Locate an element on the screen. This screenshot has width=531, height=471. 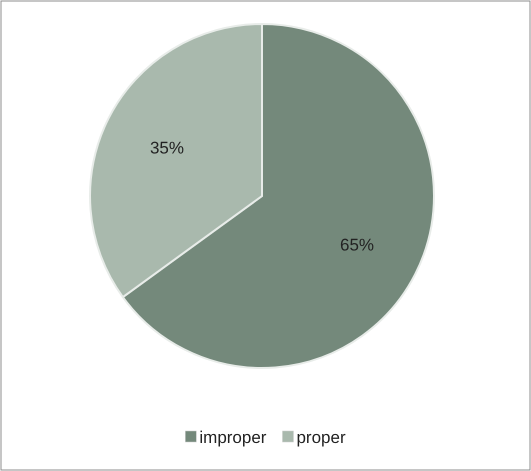
legend-label: improper is located at coordinates (233, 437).